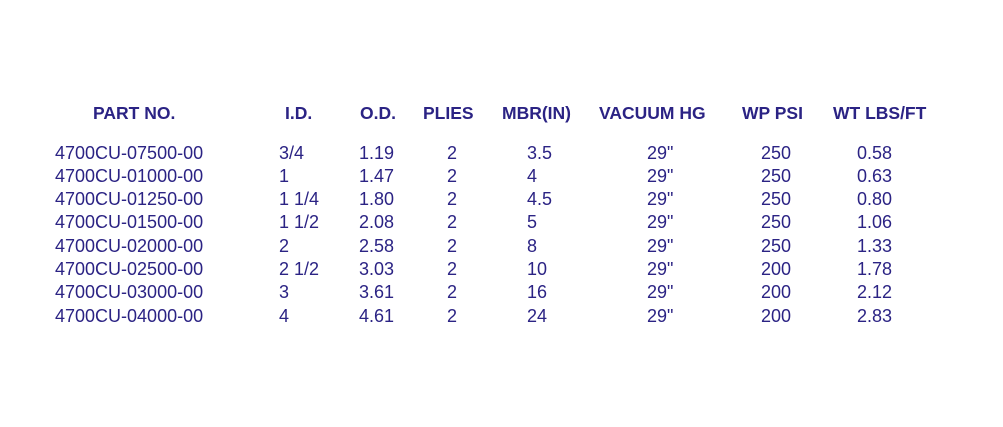 This screenshot has height=427, width=1003. What do you see at coordinates (377, 292) in the screenshot?
I see `cell-od: 3.61` at bounding box center [377, 292].